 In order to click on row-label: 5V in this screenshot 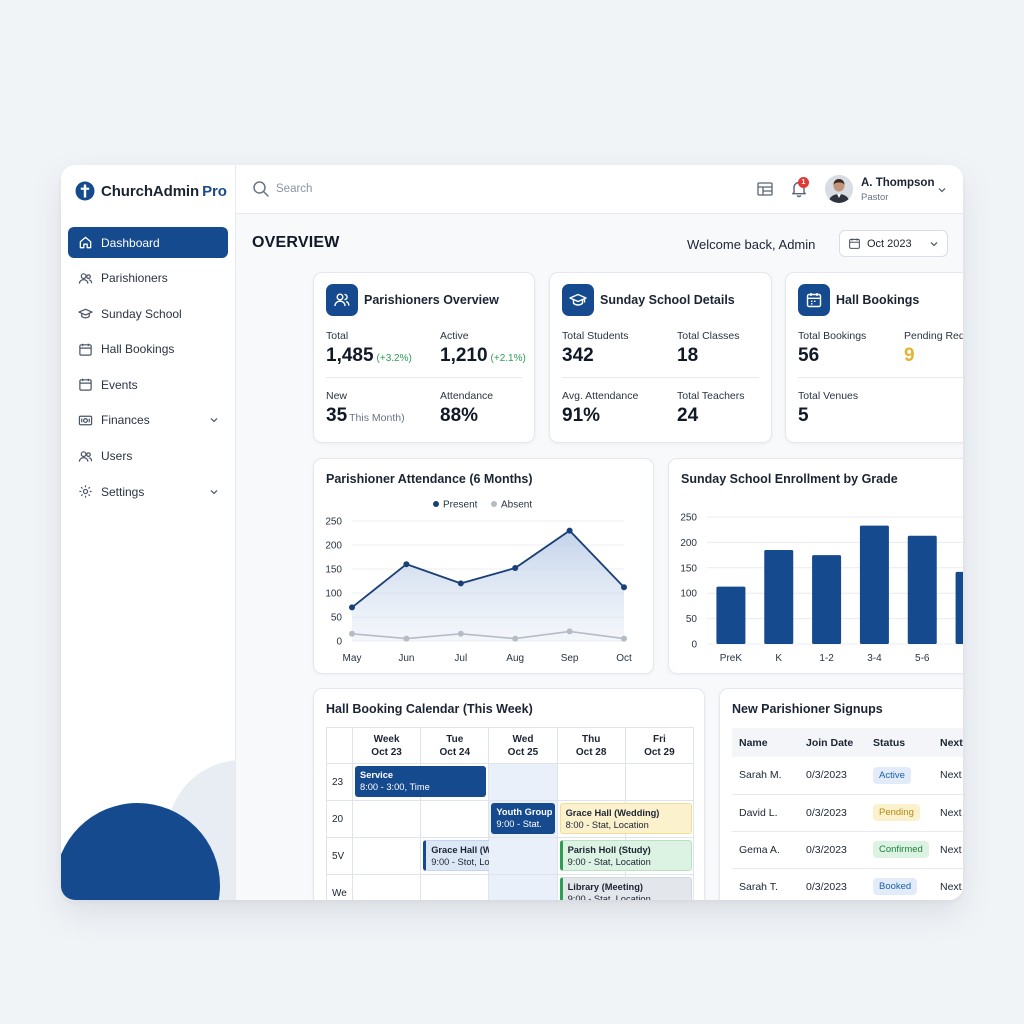, I will do `click(339, 856)`.